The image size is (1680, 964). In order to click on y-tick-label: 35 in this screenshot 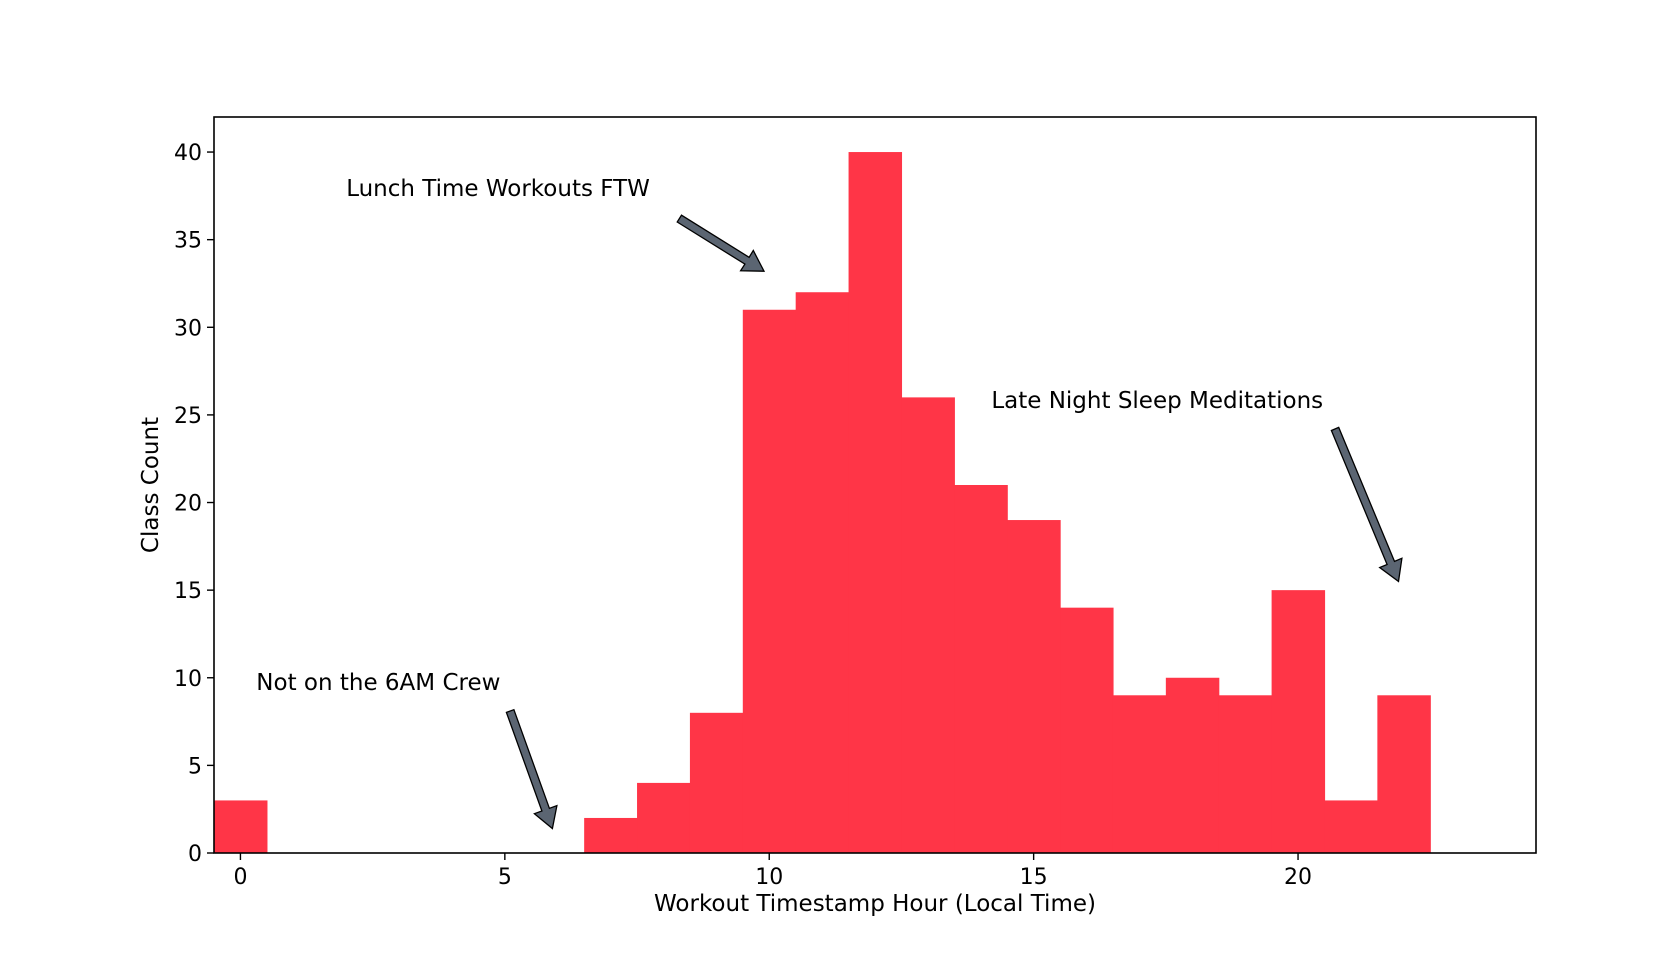, I will do `click(188, 241)`.